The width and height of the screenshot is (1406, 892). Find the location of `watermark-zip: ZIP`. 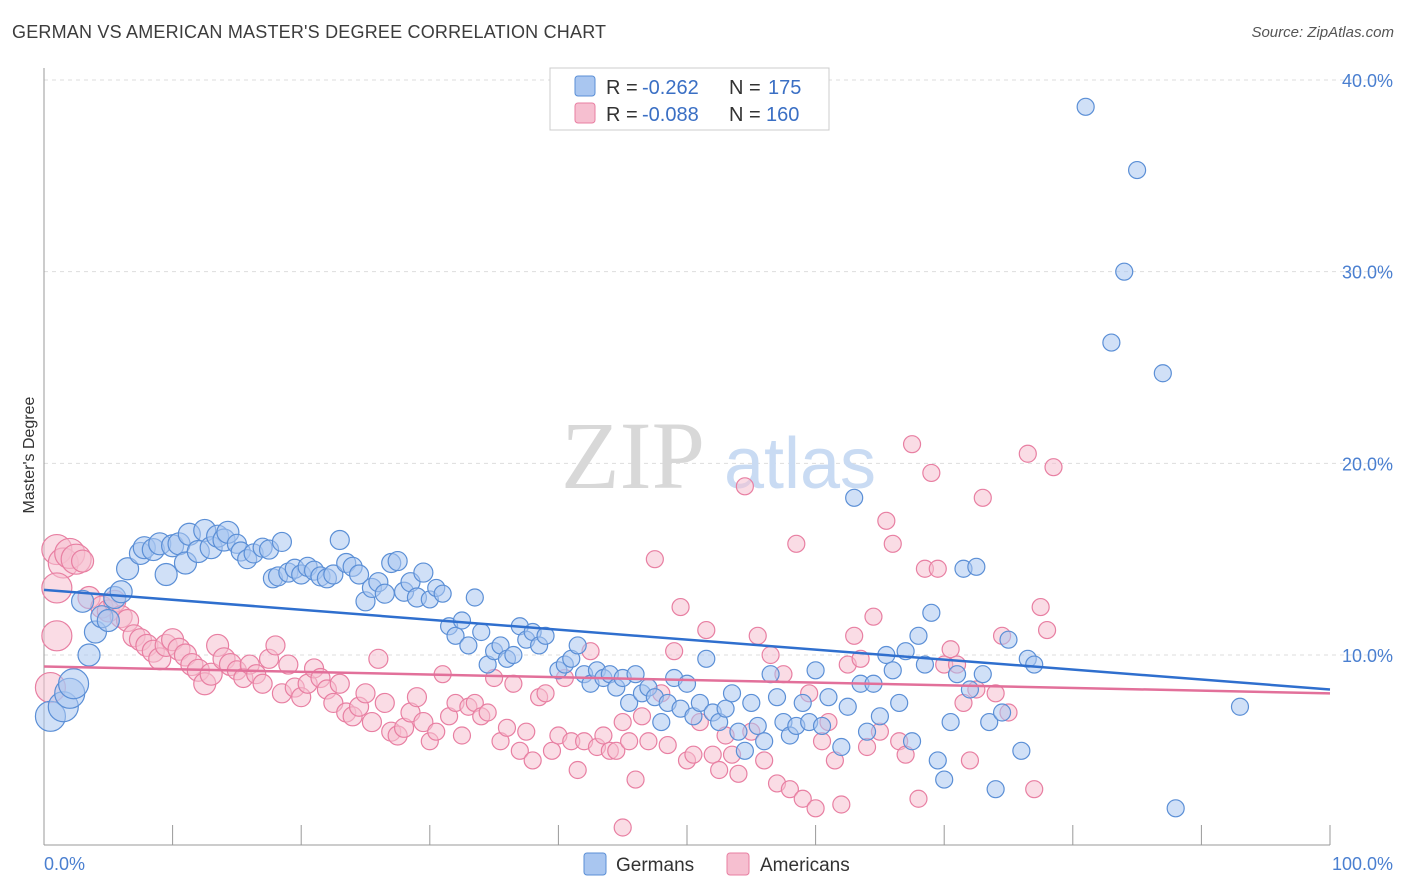

watermark-zip: ZIP is located at coordinates (633, 455).